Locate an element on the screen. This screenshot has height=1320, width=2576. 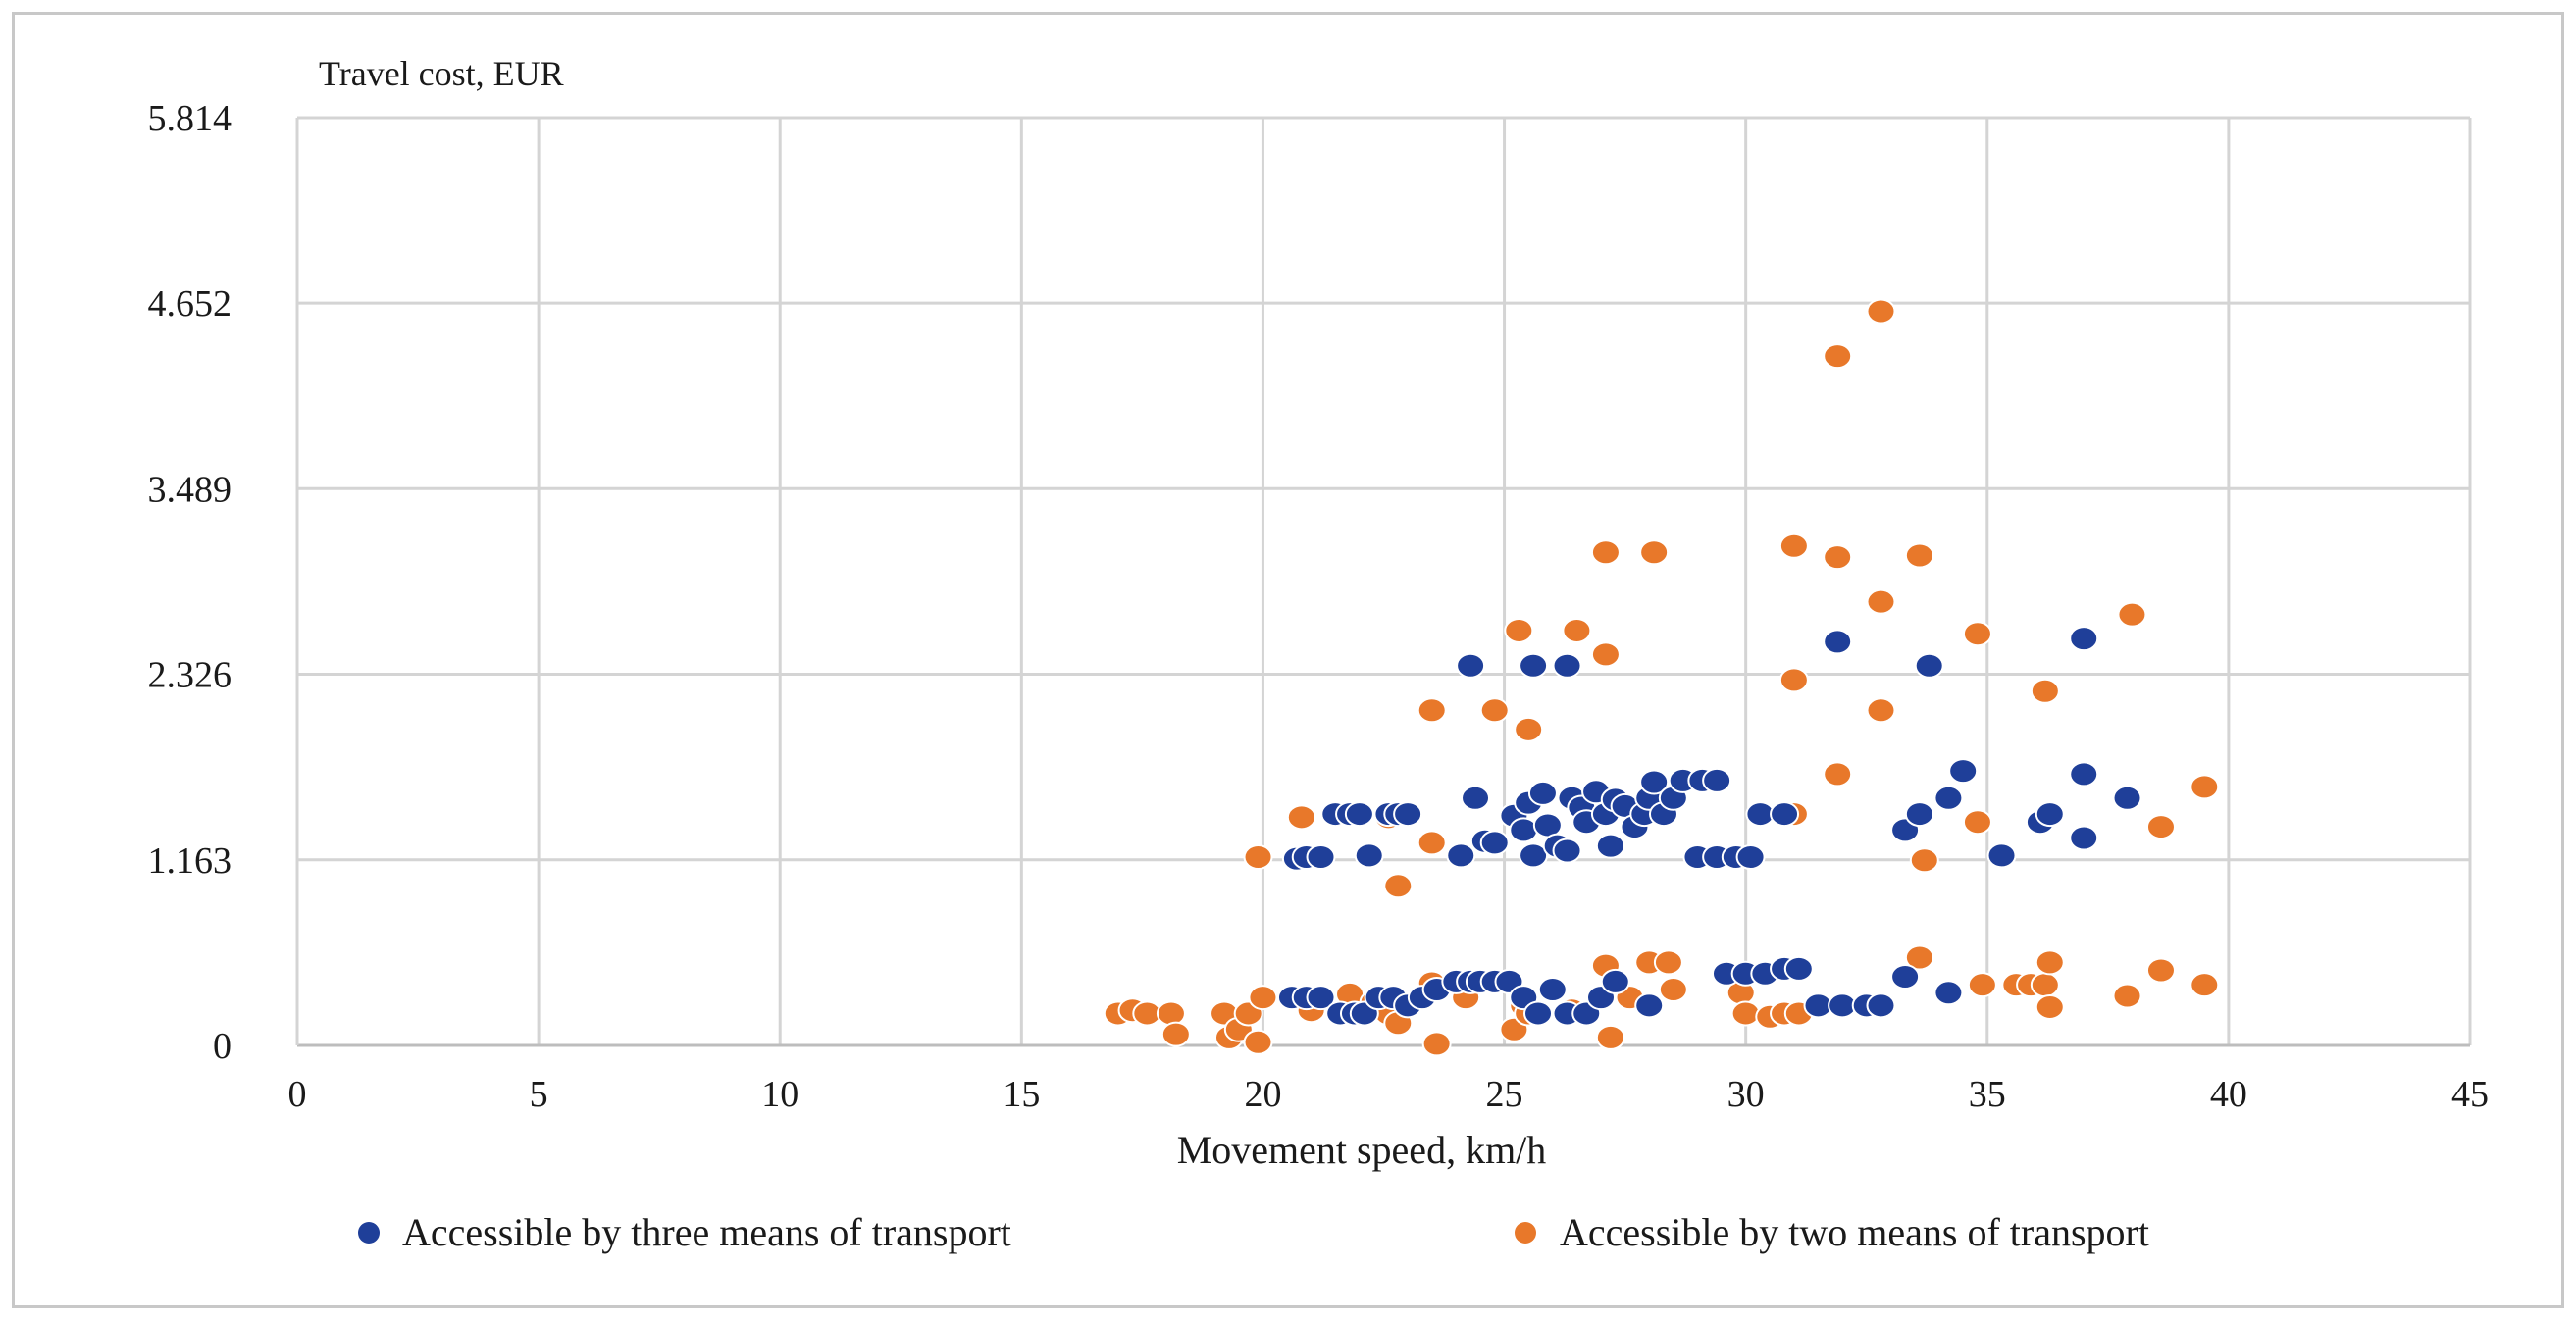
x-tick-label: 30 is located at coordinates (1746, 1094).